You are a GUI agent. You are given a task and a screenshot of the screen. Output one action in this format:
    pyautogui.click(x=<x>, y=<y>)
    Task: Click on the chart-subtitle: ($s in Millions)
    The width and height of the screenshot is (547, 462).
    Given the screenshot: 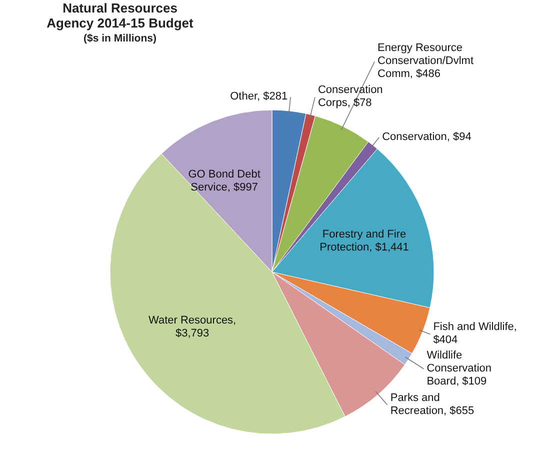 What is the action you would take?
    pyautogui.click(x=120, y=38)
    